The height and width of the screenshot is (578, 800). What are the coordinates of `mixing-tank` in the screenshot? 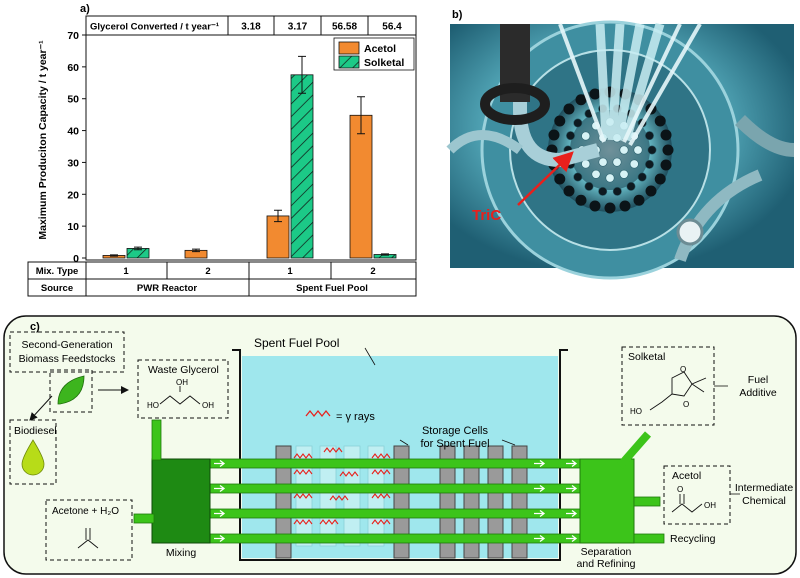 It's located at (181, 501).